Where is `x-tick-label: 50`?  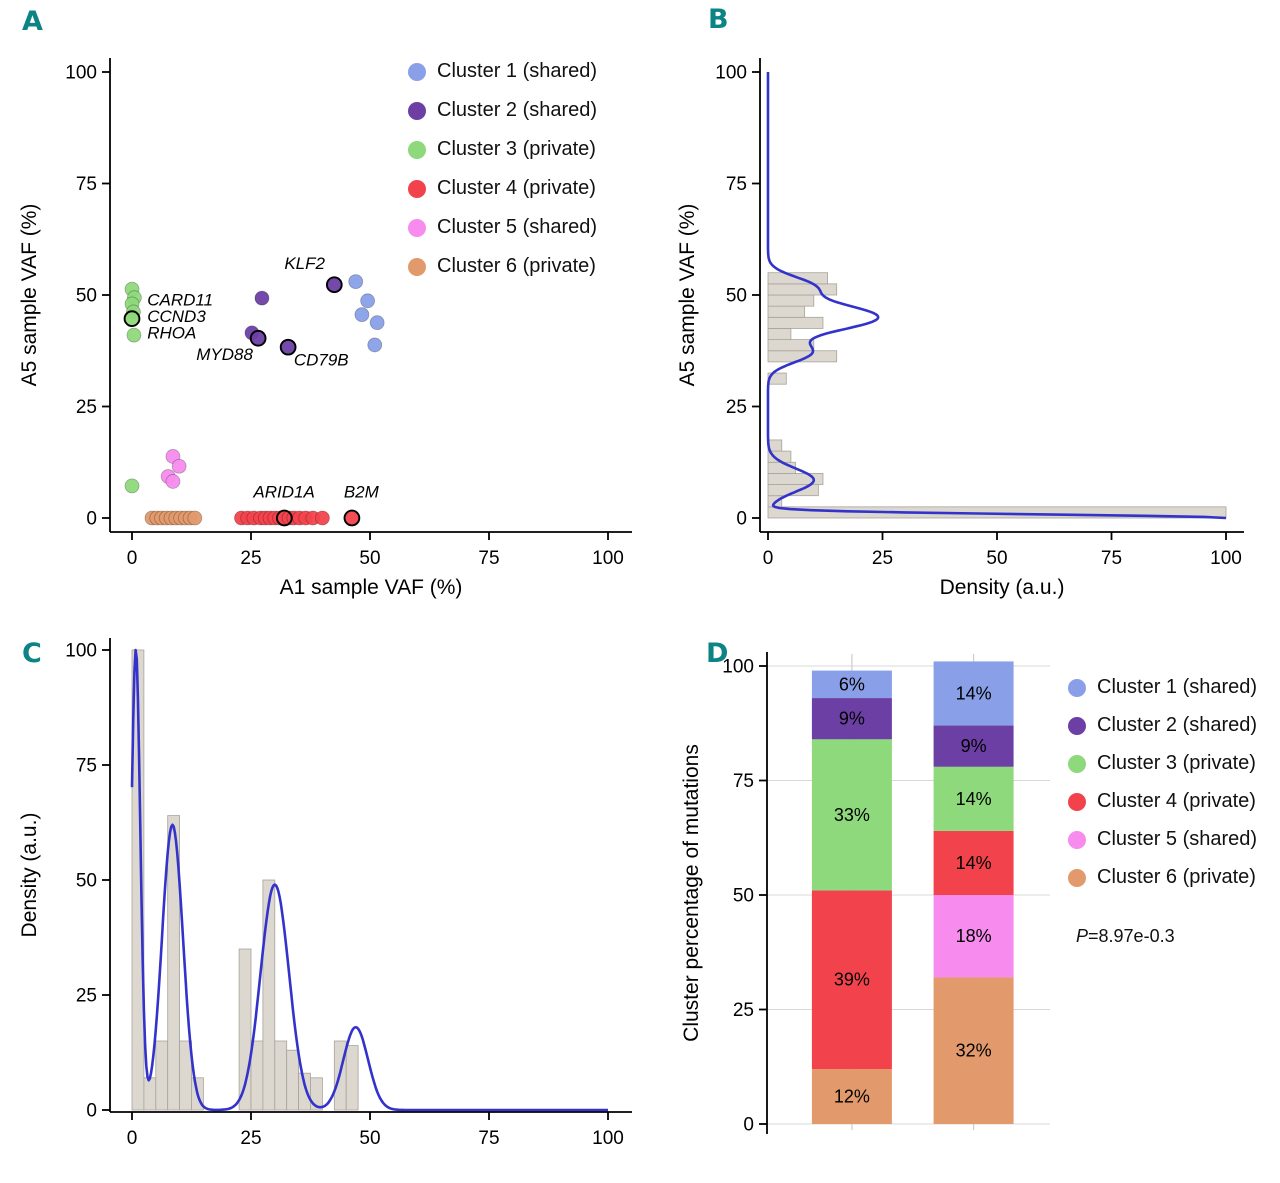
x-tick-label: 50 is located at coordinates (996, 558).